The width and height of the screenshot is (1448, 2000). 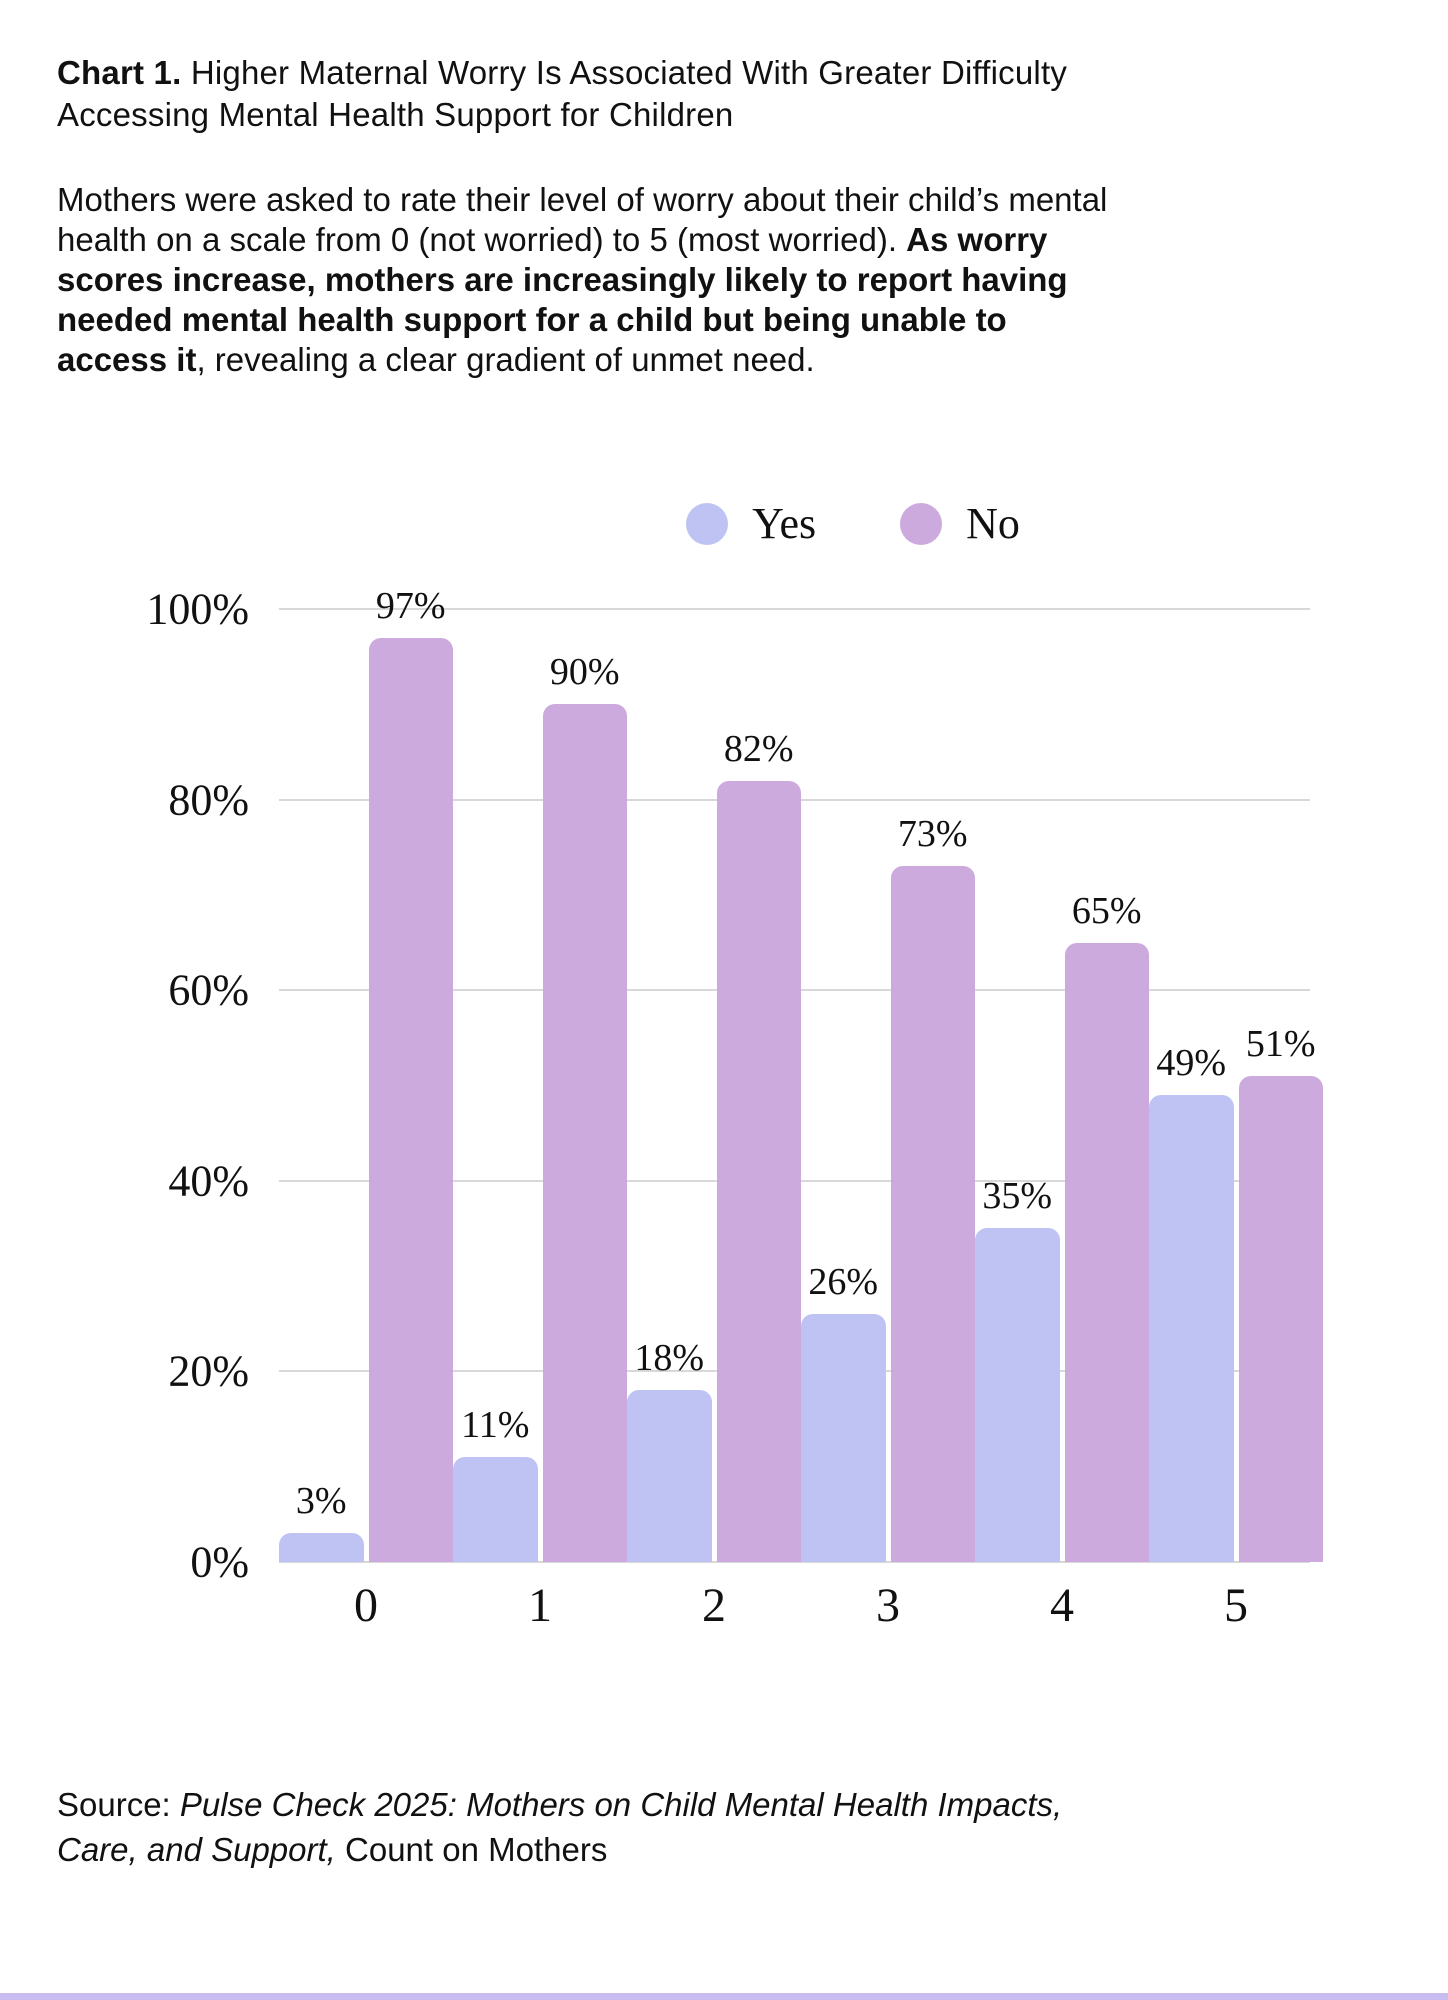 I want to click on x-axis-category-label: 4, so click(x=1062, y=1605).